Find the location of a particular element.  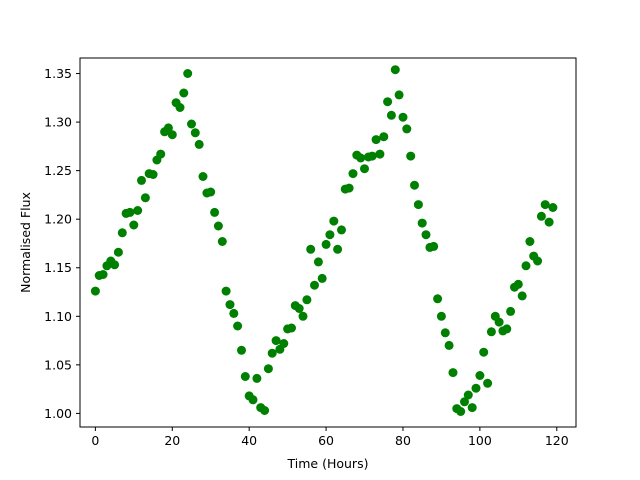

y-tick-label: 1.00 is located at coordinates (58, 413).